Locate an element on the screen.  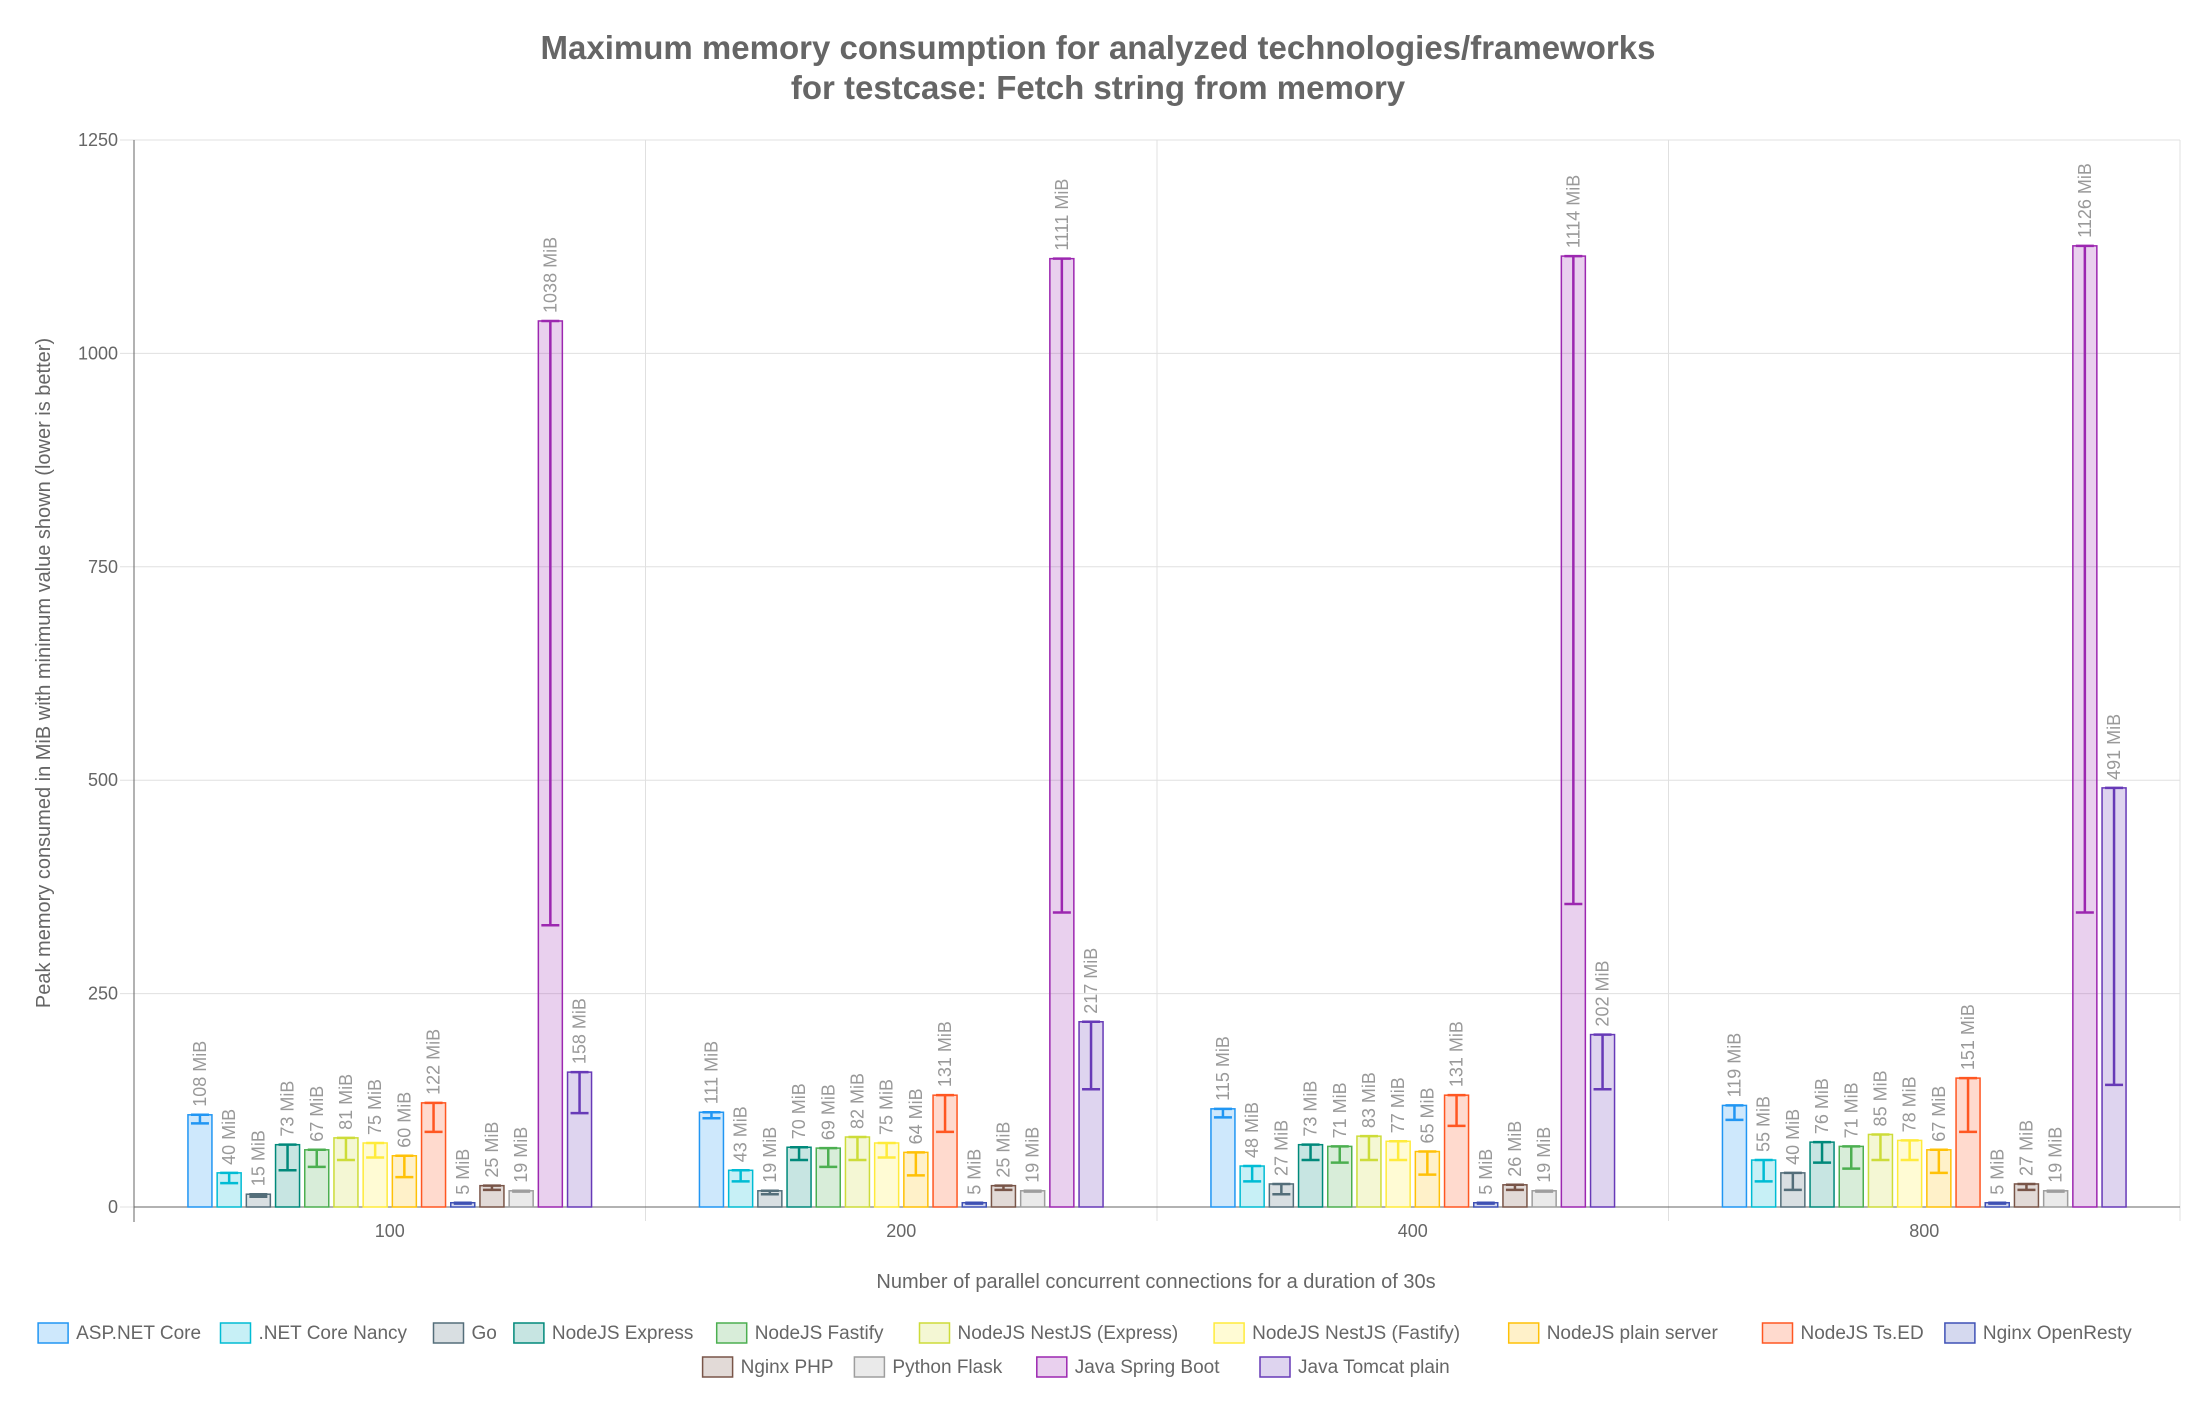
legend-item: ASP.NET Core is located at coordinates (119, 1333).